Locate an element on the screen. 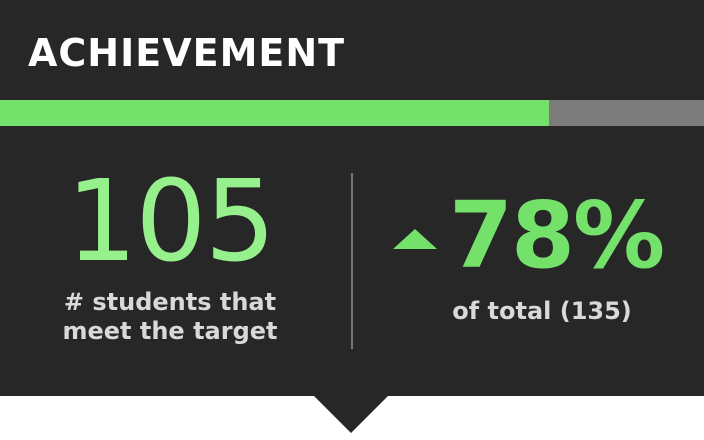 This screenshot has height=440, width=704. student-count-label-line-1: # students that is located at coordinates (170, 302).